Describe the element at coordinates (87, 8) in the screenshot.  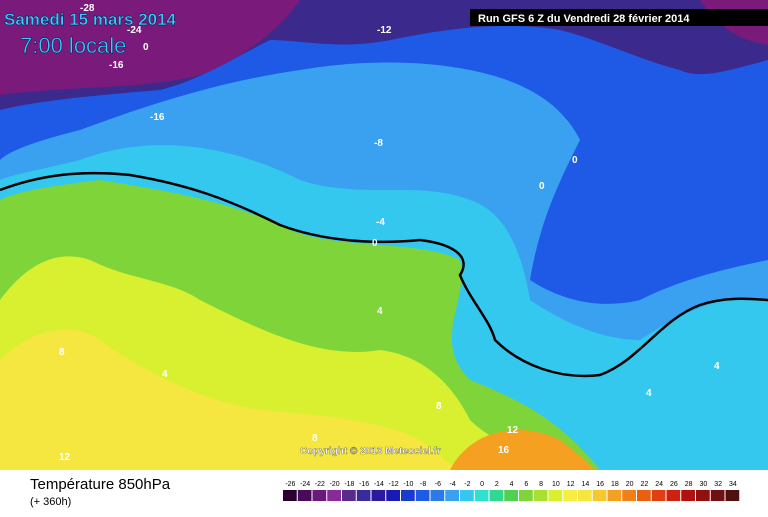
I see `contour-label: -28` at that location.